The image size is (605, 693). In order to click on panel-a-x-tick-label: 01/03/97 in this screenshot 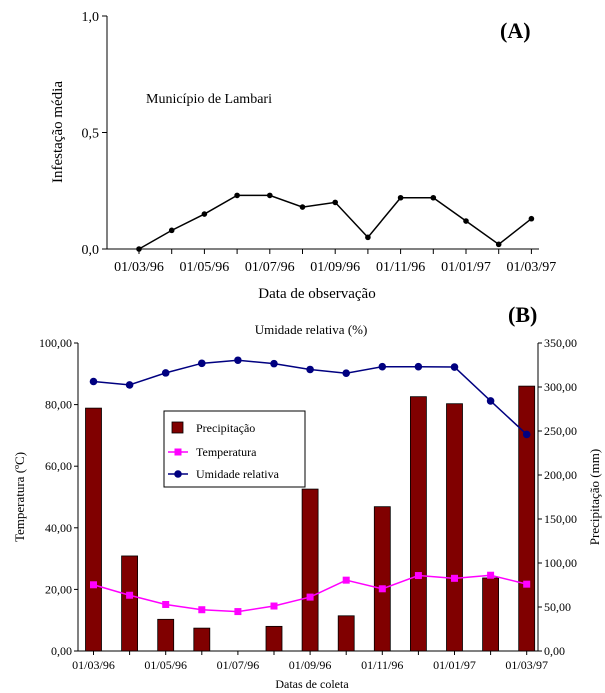, I will do `click(532, 267)`.